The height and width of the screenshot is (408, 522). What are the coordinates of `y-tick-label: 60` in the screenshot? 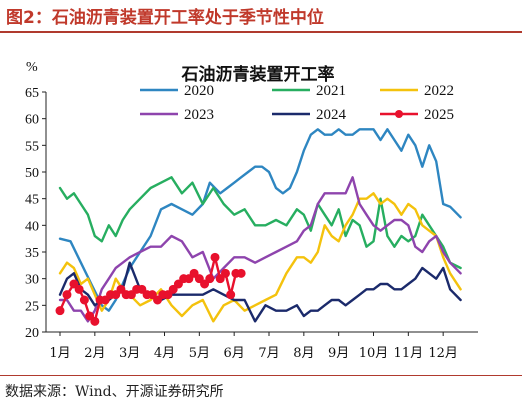 It's located at (32, 120).